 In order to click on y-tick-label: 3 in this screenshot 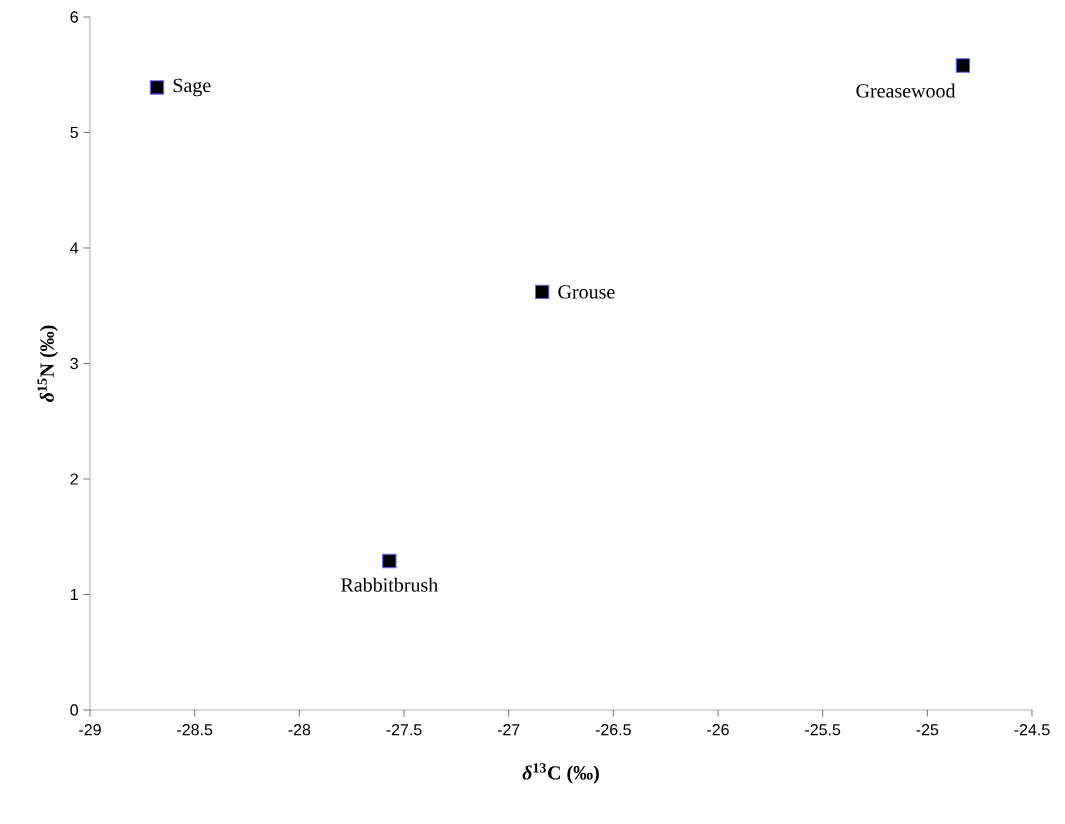, I will do `click(74, 363)`.